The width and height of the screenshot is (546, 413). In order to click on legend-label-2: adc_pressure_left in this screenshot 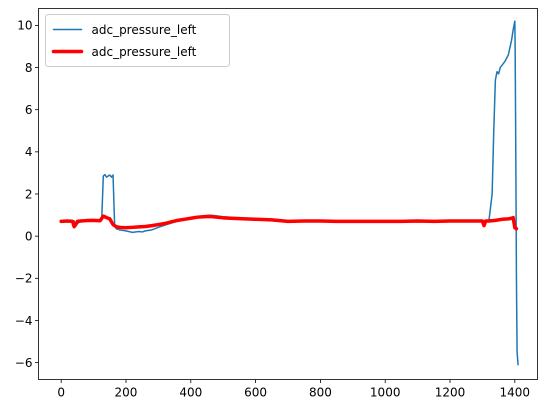, I will do `click(144, 52)`.